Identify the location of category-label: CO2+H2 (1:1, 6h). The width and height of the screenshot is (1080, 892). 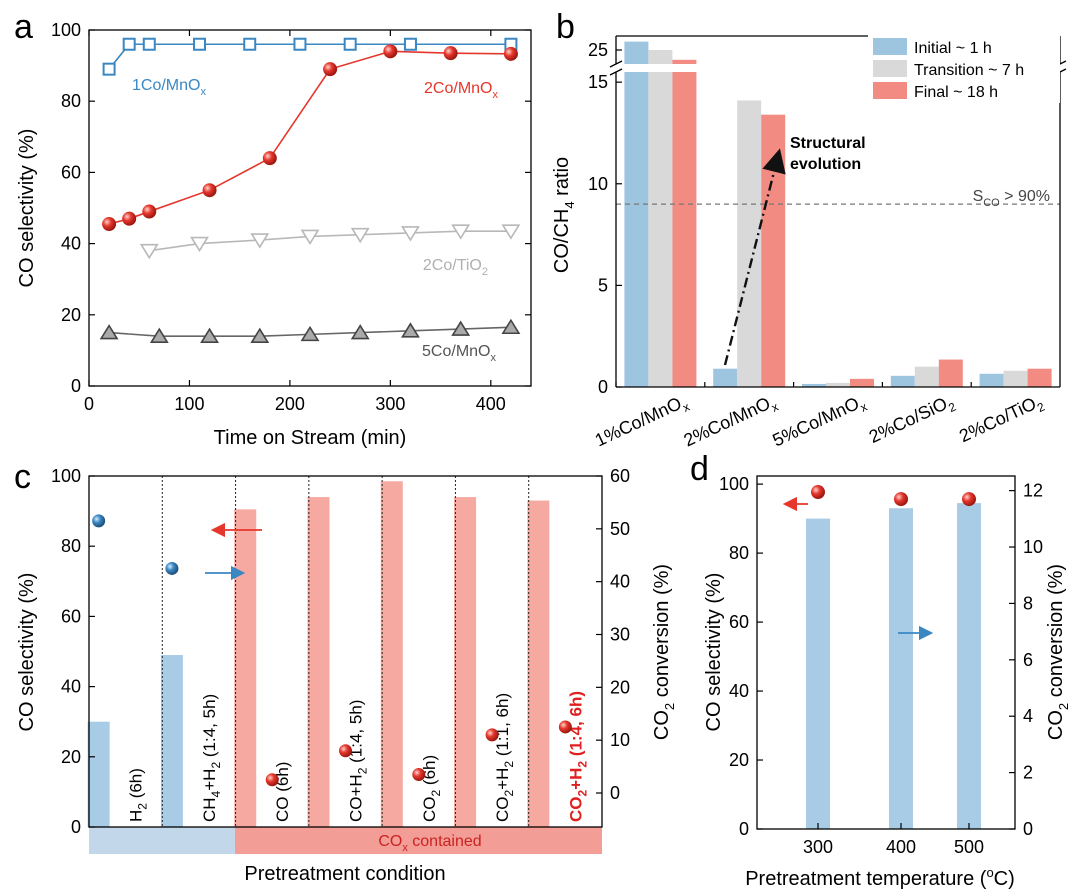
(504, 757).